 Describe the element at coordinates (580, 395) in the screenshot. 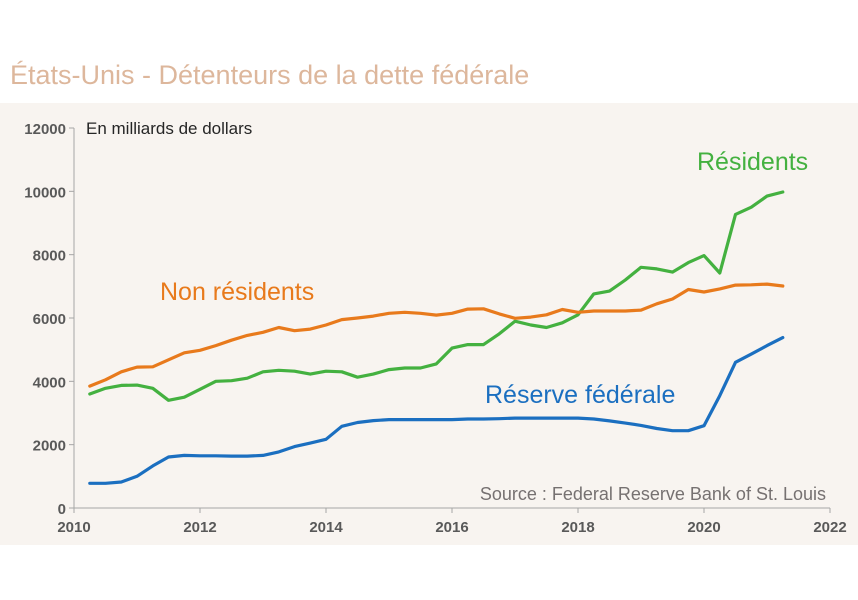

I see `series-label-federal-reserve: Réserve fédérale` at that location.